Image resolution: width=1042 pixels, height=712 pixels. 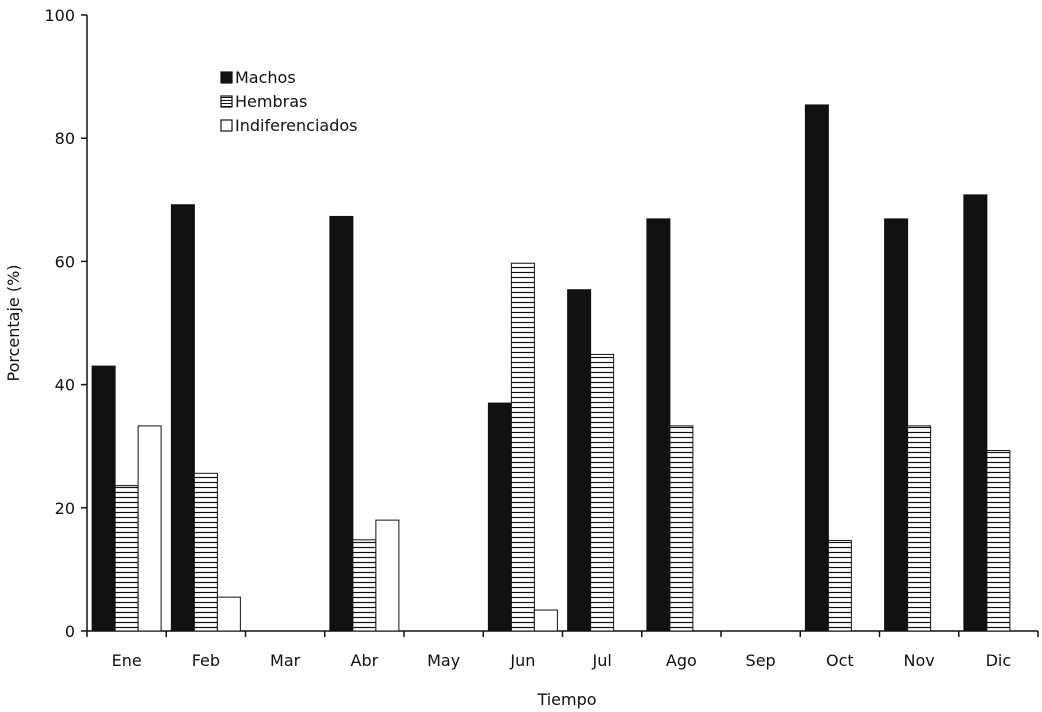 I want to click on bar-machos-nov, so click(x=896, y=425).